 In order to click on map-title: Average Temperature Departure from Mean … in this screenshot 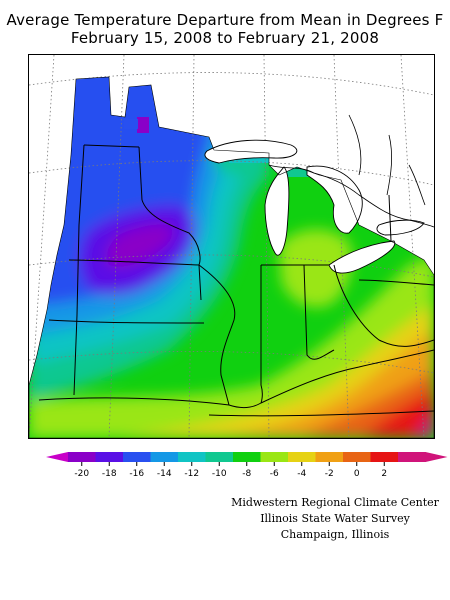, I will do `click(225, 20)`.